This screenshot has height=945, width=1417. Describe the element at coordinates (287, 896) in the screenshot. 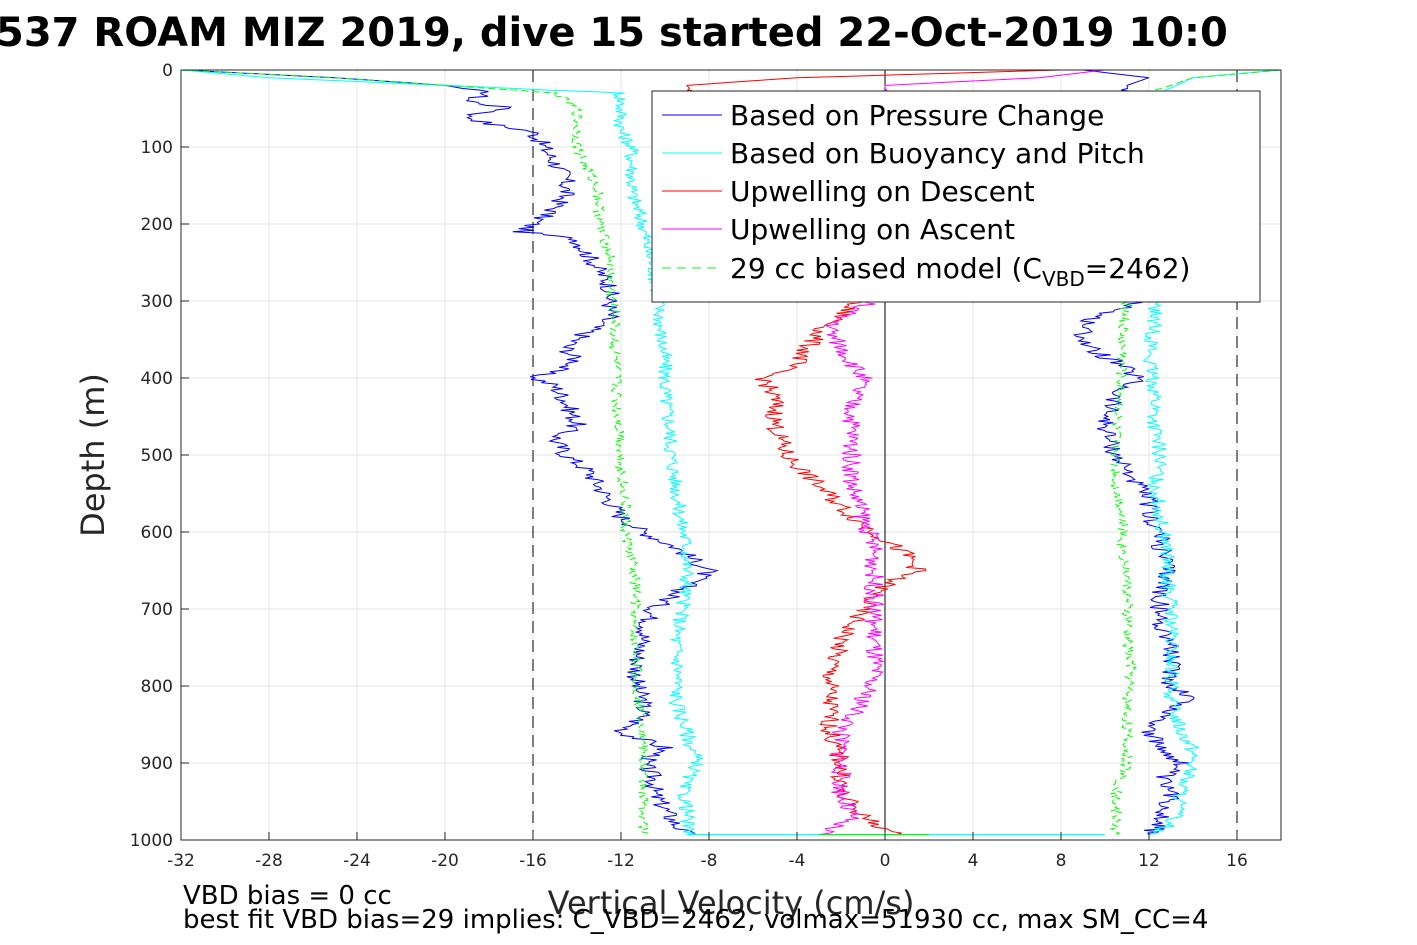

I see `vbd-bias-note: VBD bias = 0 cc` at that location.